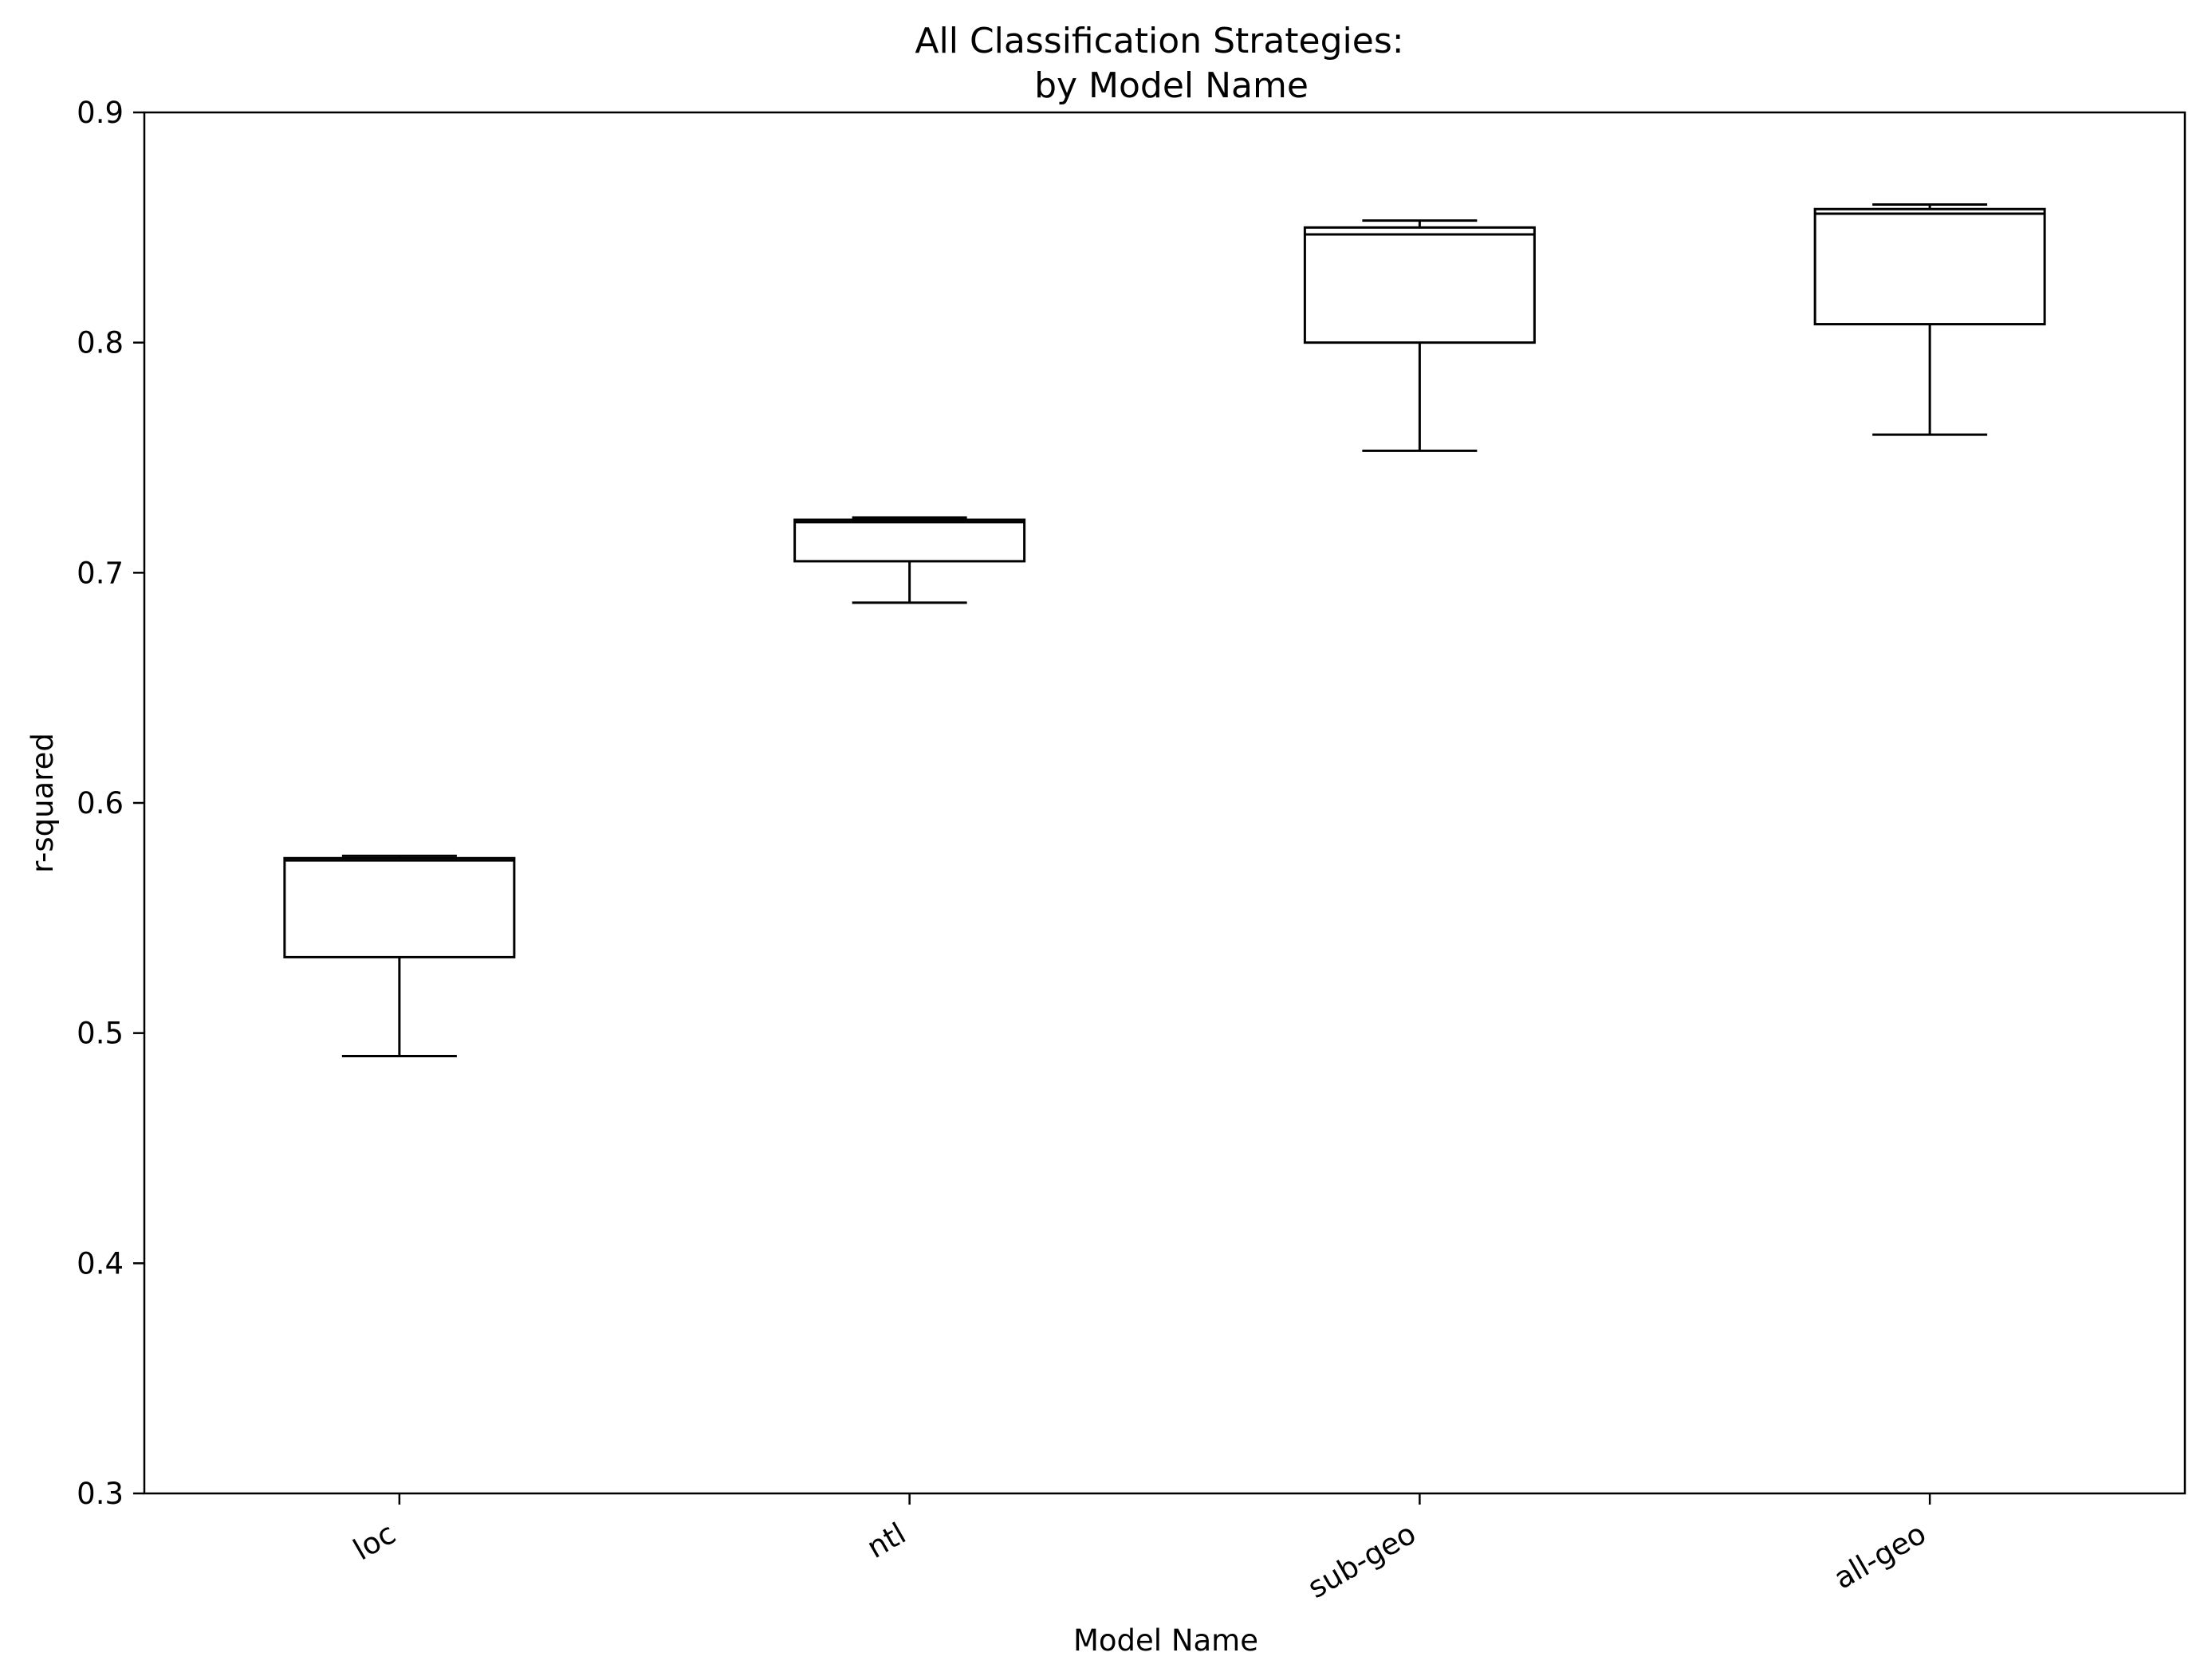  I want to click on chart-title: All Classification Strategies:, so click(1159, 41).